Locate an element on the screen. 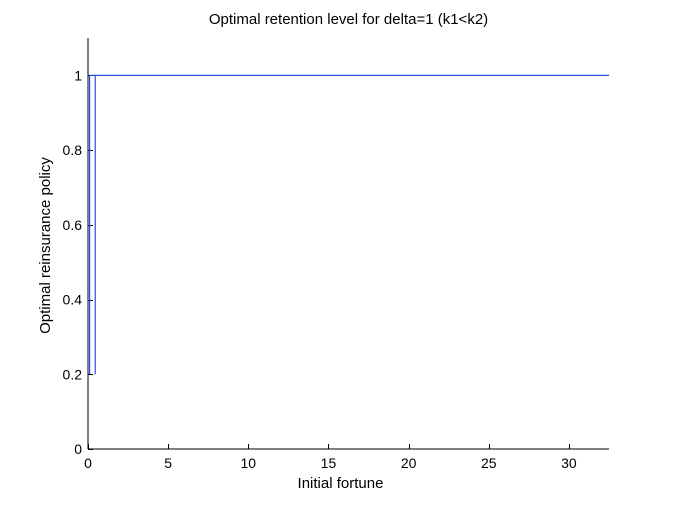 This screenshot has width=673, height=506. y-tick-label: 0.2 is located at coordinates (73, 374).